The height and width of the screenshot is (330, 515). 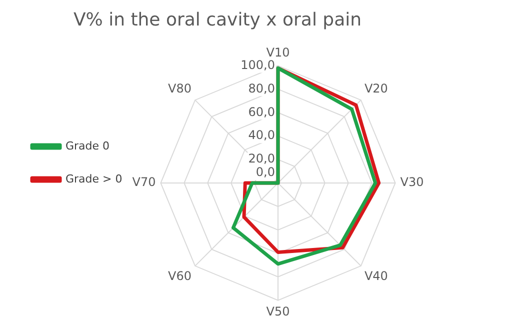 I want to click on spoke-label: V50, so click(x=278, y=311).